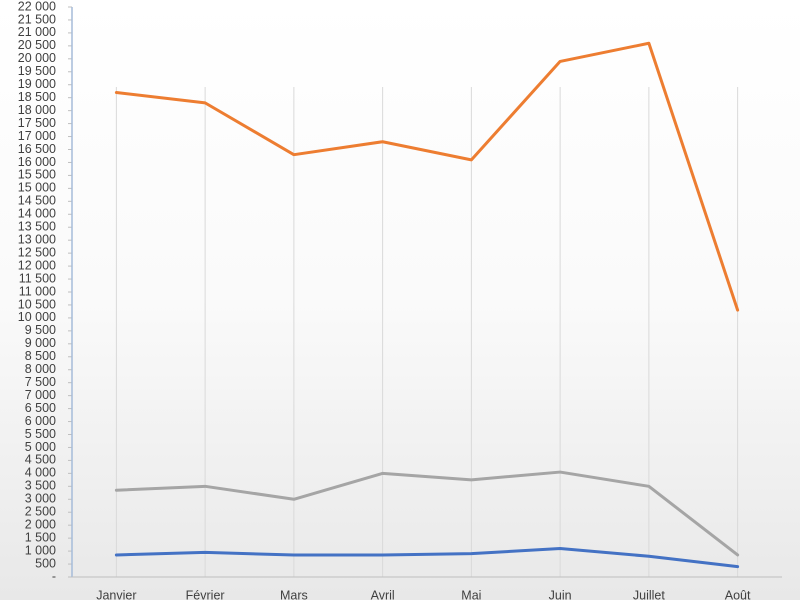 This screenshot has width=800, height=600. Describe the element at coordinates (40, 524) in the screenshot. I see `y-tick-label: 2 000` at that location.